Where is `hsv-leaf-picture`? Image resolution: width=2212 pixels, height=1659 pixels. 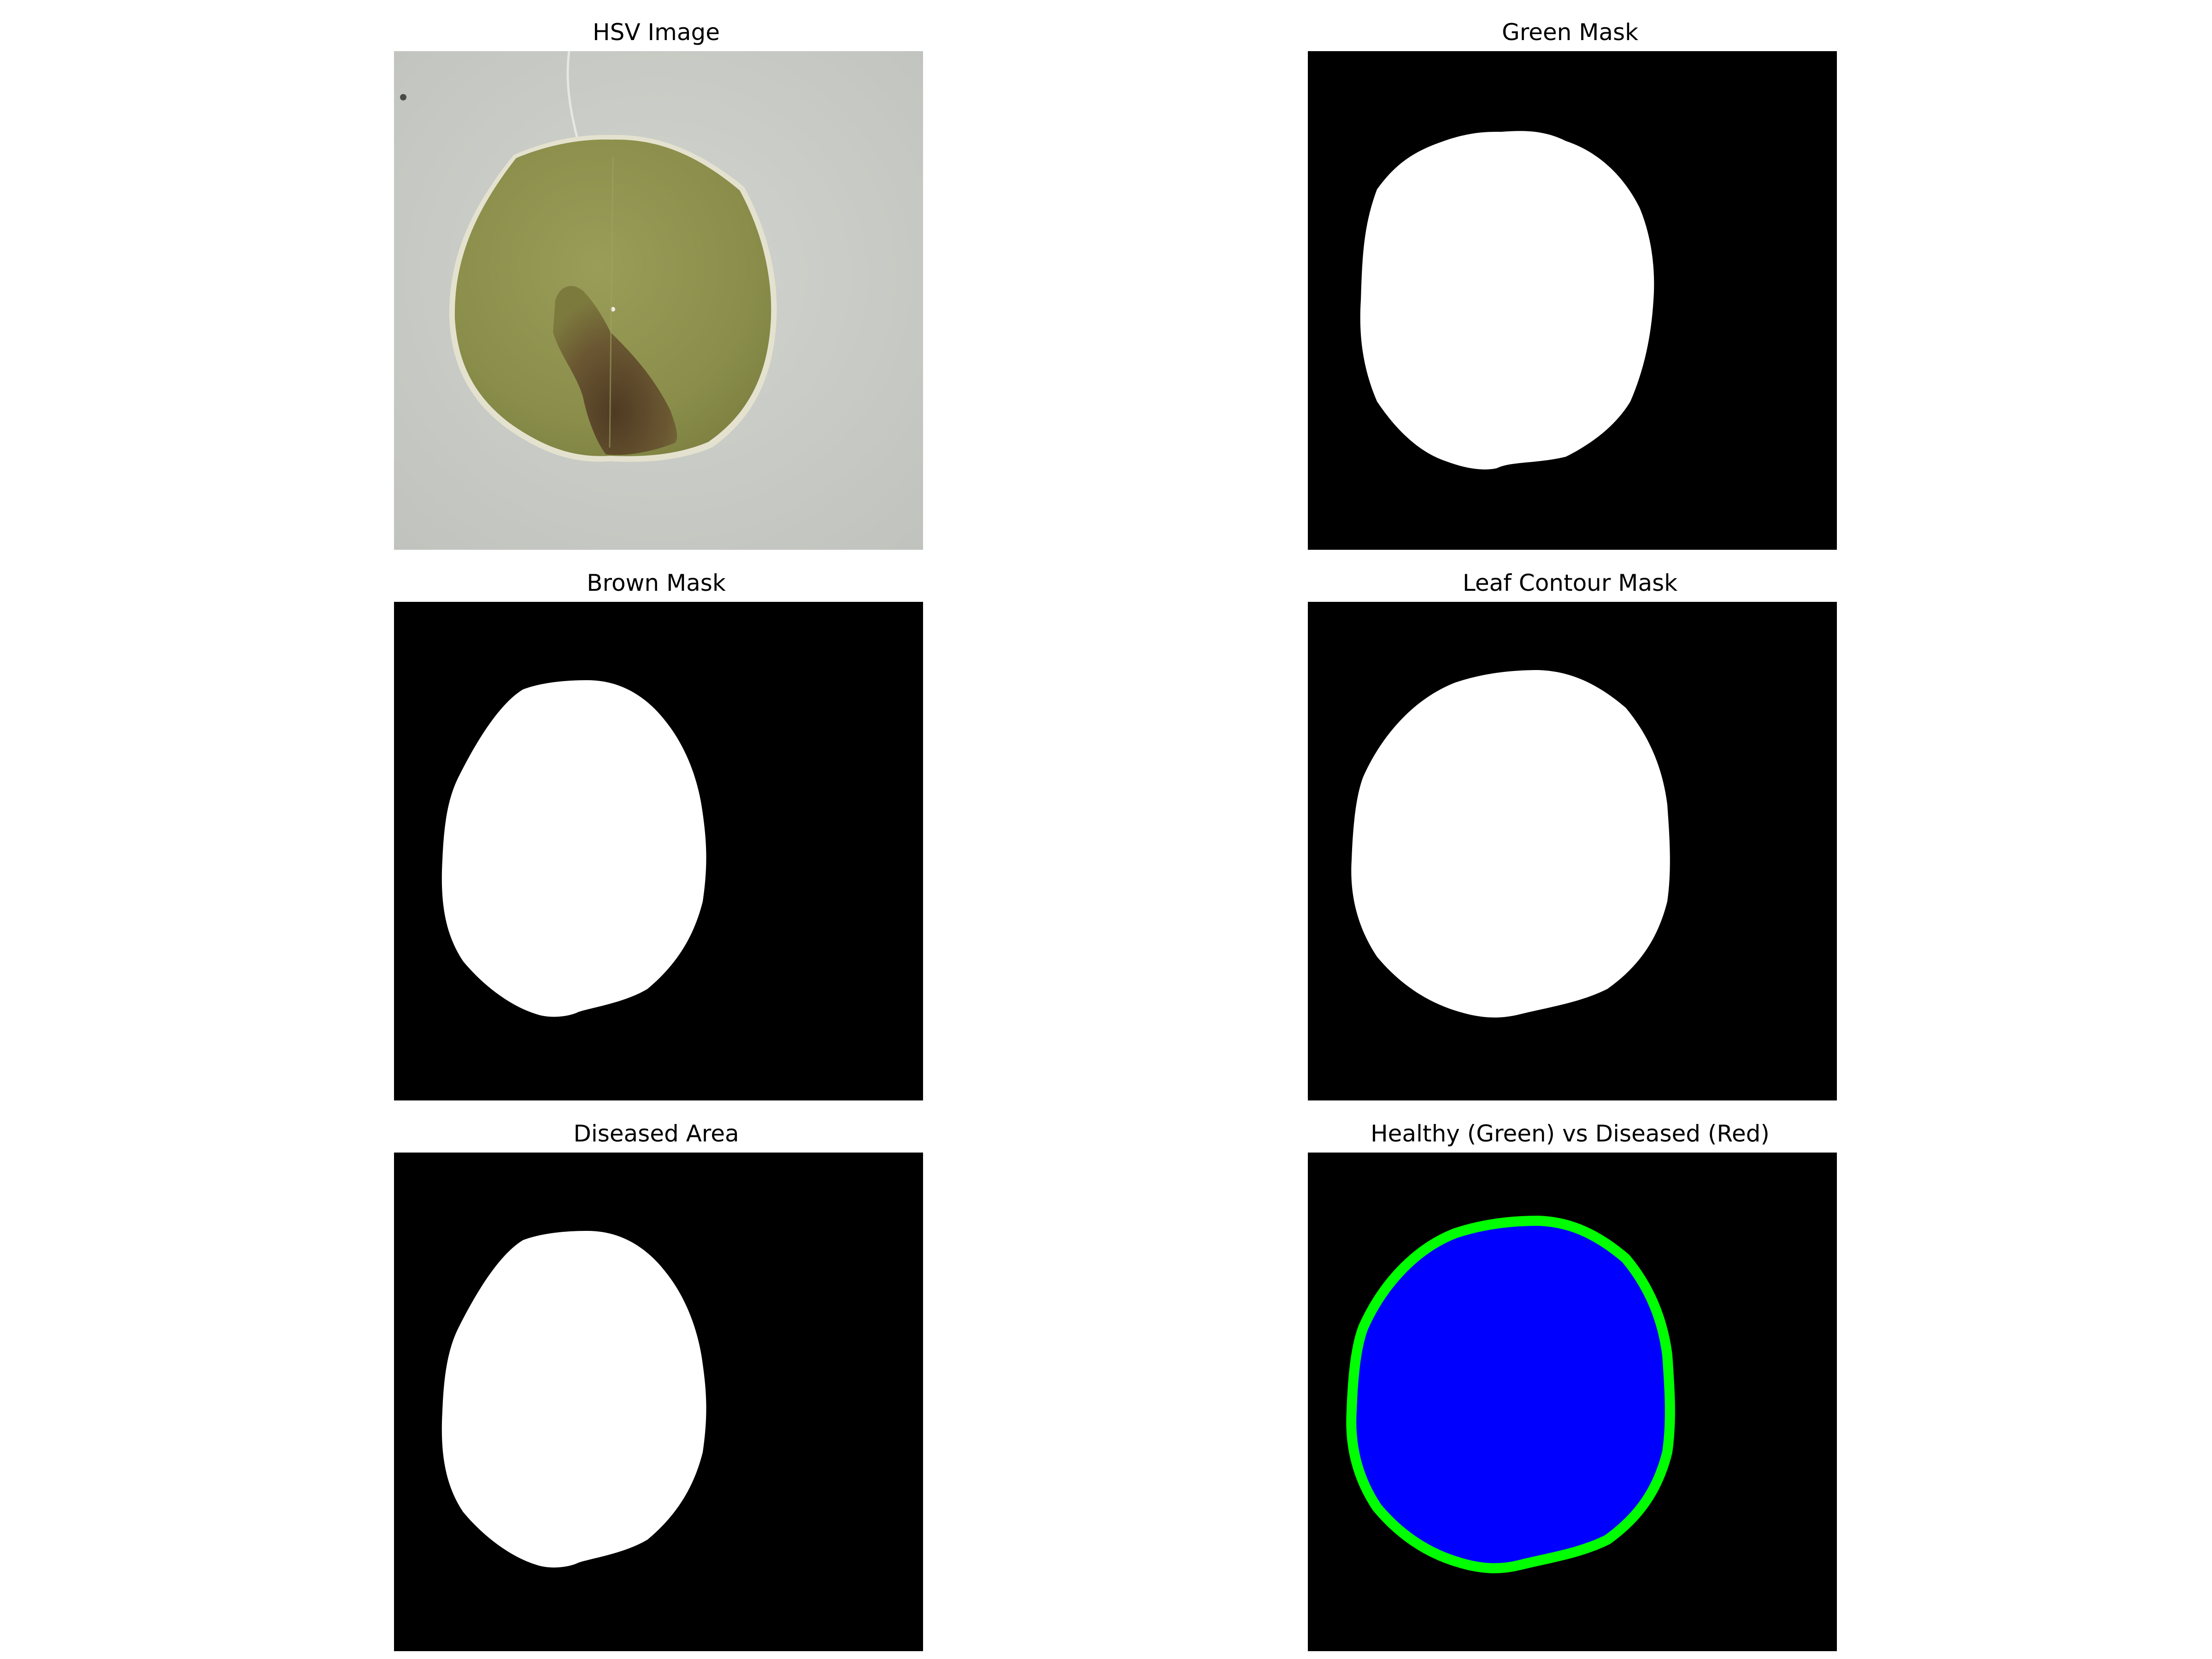
hsv-leaf-picture is located at coordinates (658, 300).